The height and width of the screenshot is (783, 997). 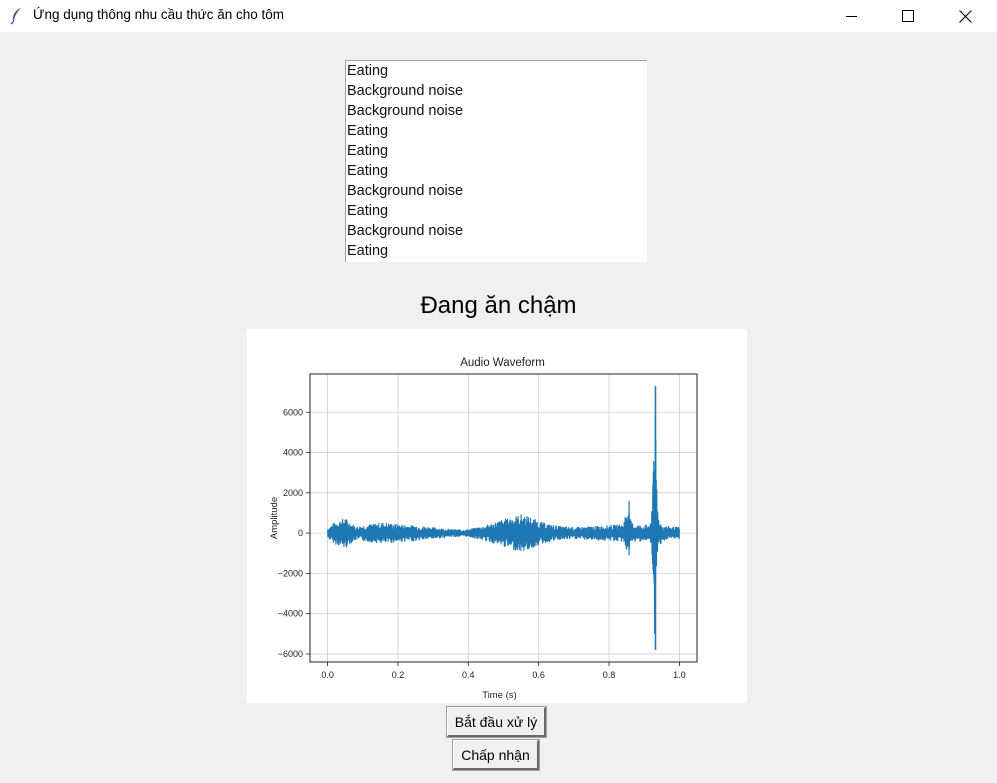 I want to click on minimize-button, so click(x=852, y=16).